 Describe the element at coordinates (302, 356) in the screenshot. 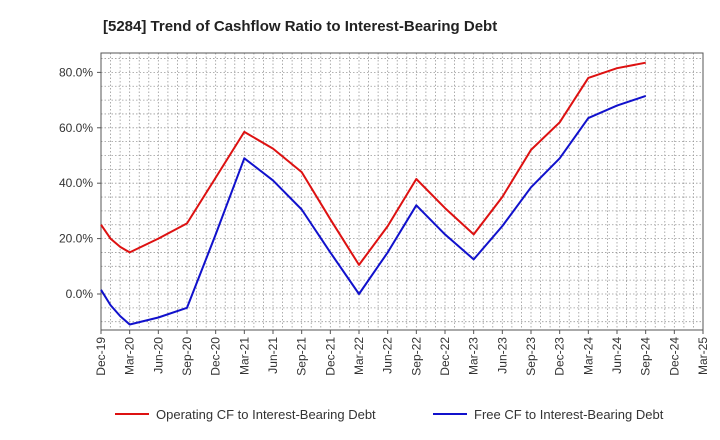

I see `x-tick-label: Sep-21` at that location.